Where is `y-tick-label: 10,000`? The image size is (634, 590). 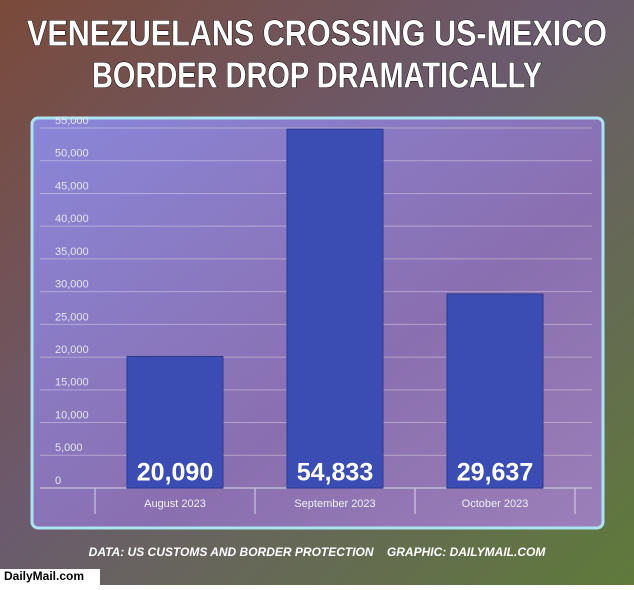
y-tick-label: 10,000 is located at coordinates (72, 415).